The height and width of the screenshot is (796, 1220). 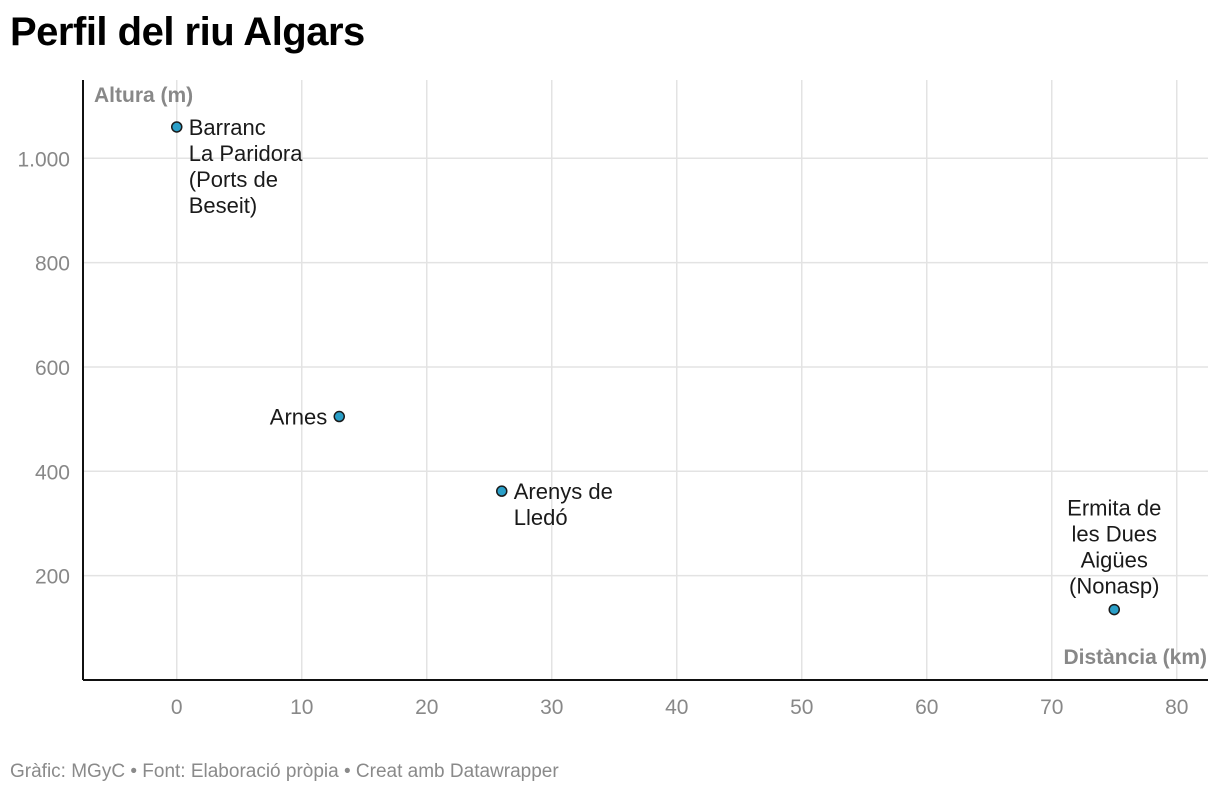 What do you see at coordinates (563, 491) in the screenshot?
I see `point-label-line: Arenys de` at bounding box center [563, 491].